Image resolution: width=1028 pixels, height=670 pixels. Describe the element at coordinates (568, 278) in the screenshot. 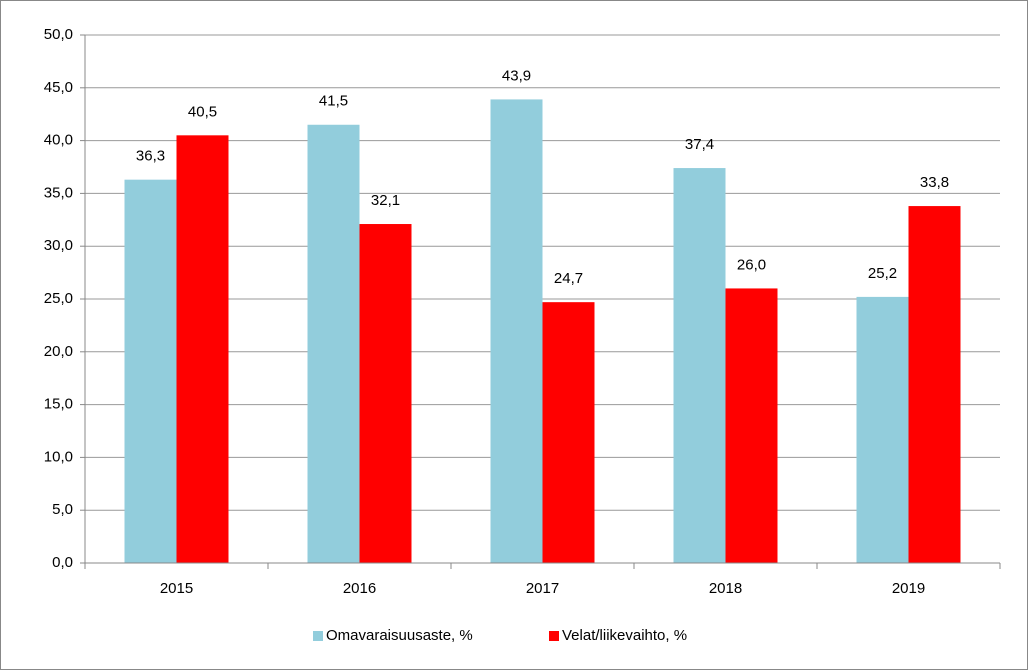

I see `data-label: 24,7` at that location.